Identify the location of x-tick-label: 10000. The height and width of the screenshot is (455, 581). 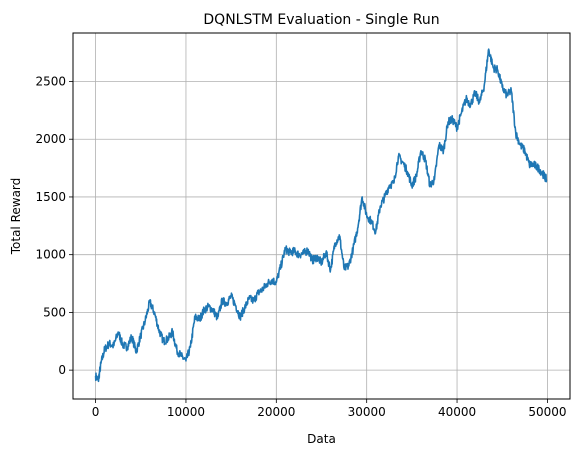
(186, 412).